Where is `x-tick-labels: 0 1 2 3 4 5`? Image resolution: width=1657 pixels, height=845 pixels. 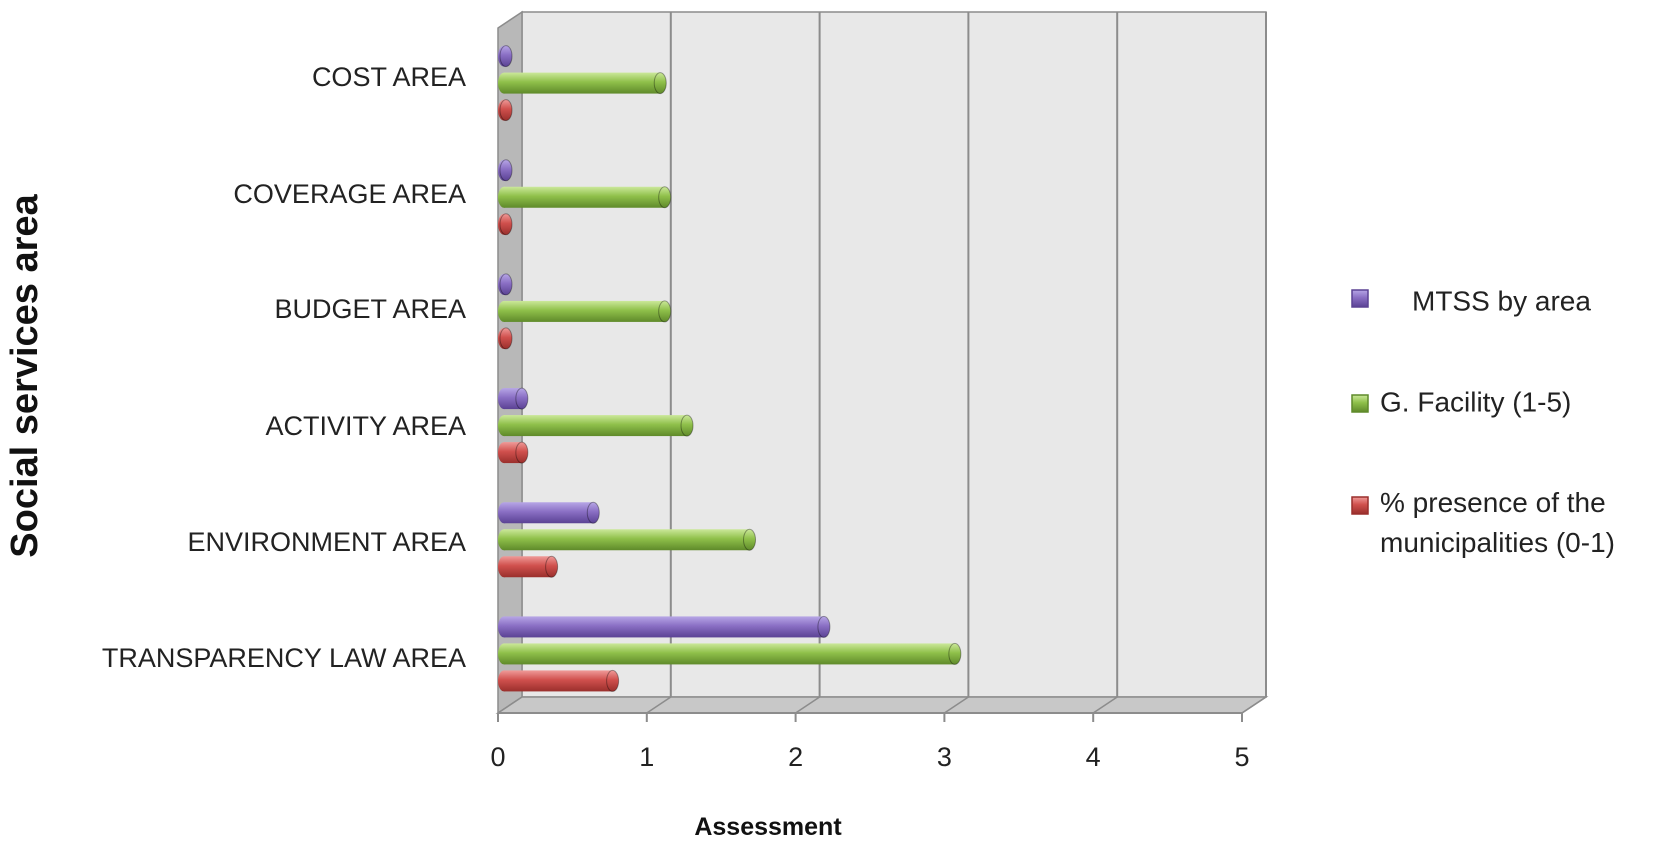
x-tick-labels: 0 1 2 3 4 5 is located at coordinates (869, 757).